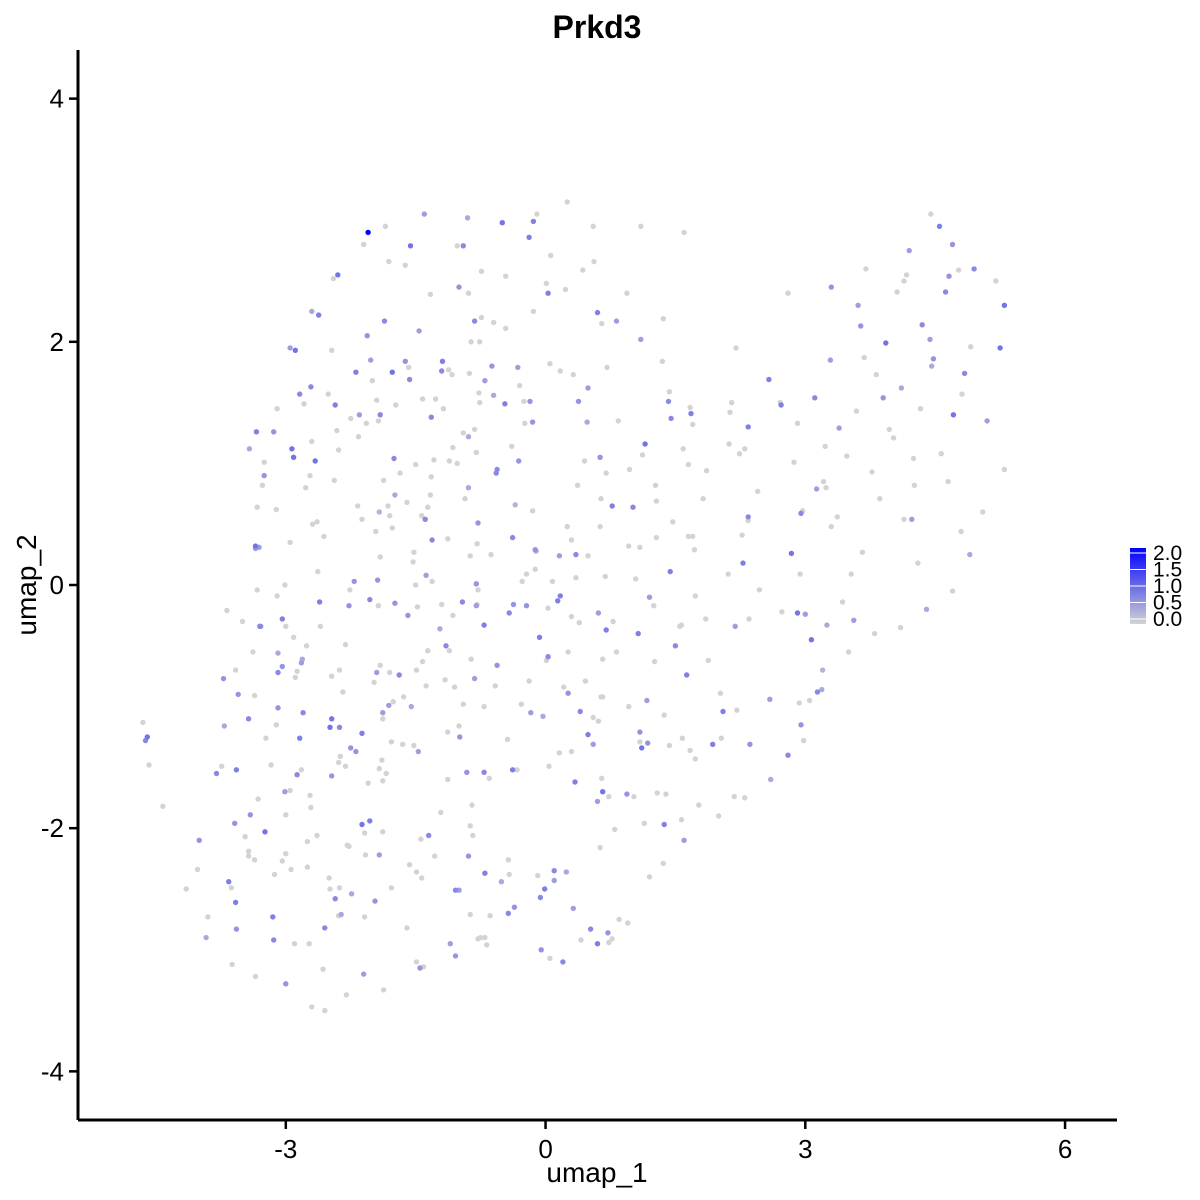  I want to click on x-axis-label: umap_1, so click(596, 1172).